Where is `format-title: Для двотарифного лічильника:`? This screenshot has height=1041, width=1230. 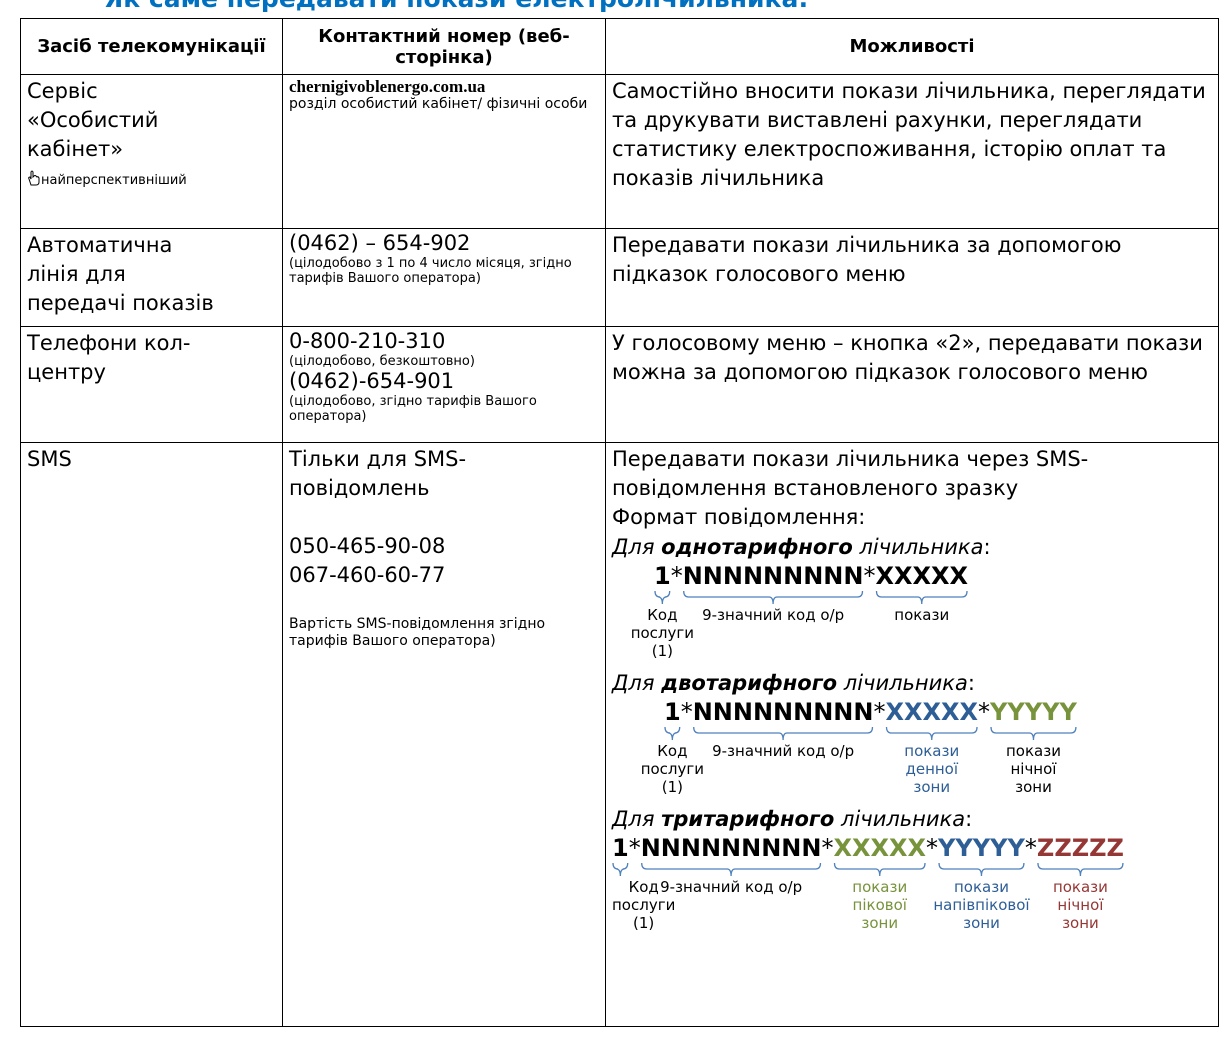 format-title: Для двотарифного лічильника: is located at coordinates (912, 683).